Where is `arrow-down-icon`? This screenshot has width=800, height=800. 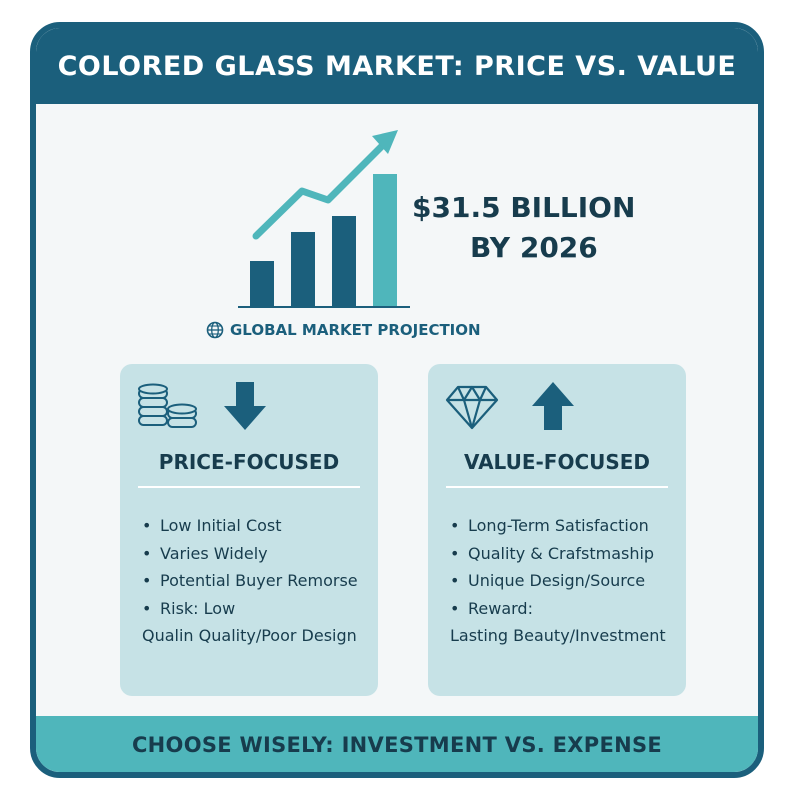
arrow-down-icon is located at coordinates (245, 406).